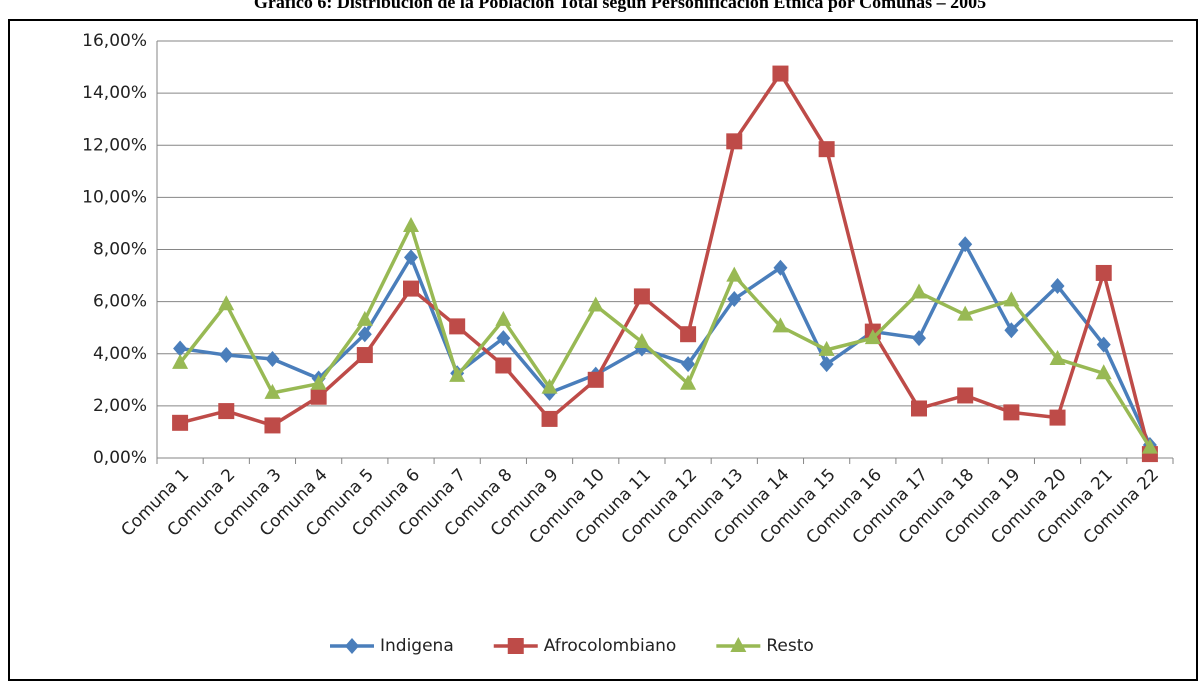 Image resolution: width=1203 pixels, height=681 pixels. Describe the element at coordinates (120, 250) in the screenshot. I see `y-tick-label: 8,00%` at that location.